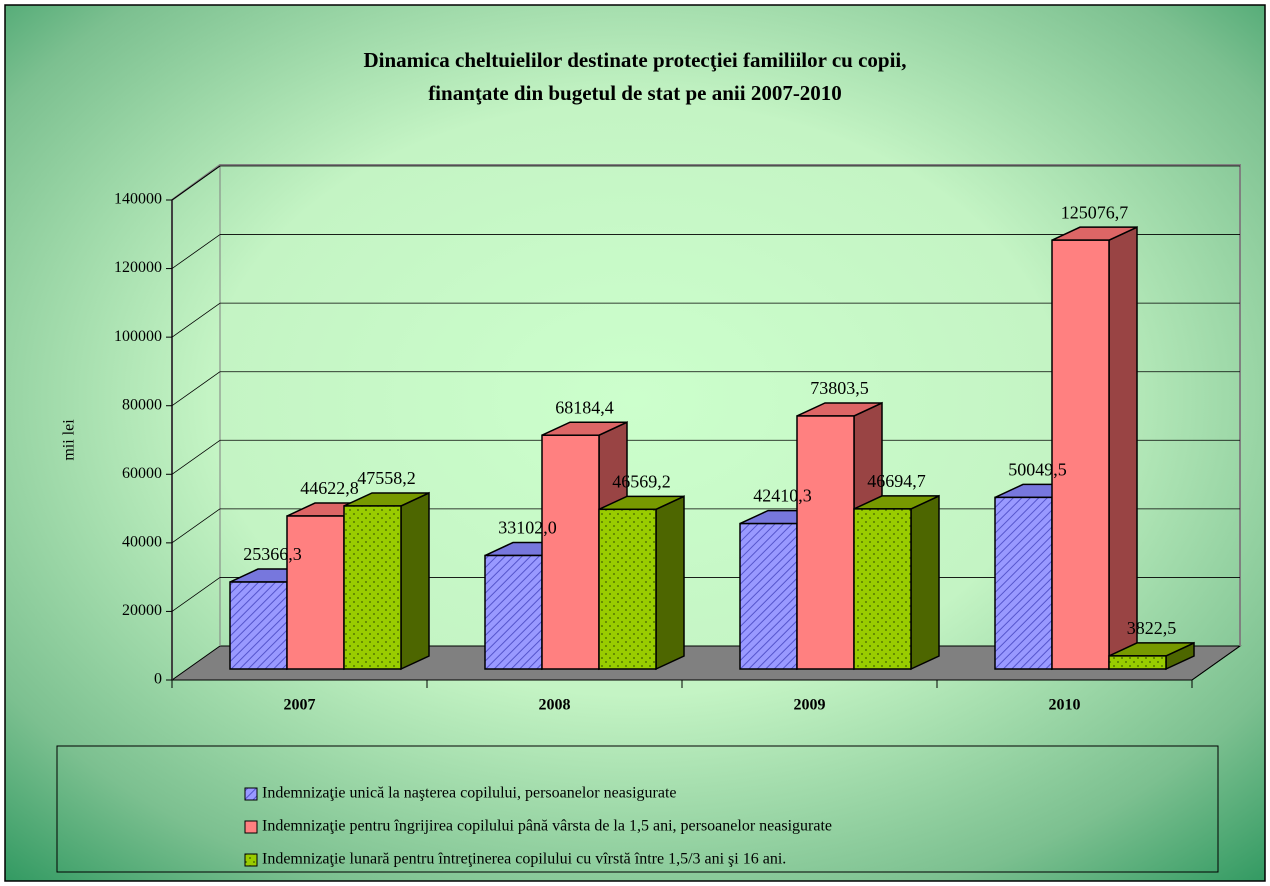 The height and width of the screenshot is (886, 1270). What do you see at coordinates (142, 610) in the screenshot?
I see `y-tick-label: 20000` at bounding box center [142, 610].